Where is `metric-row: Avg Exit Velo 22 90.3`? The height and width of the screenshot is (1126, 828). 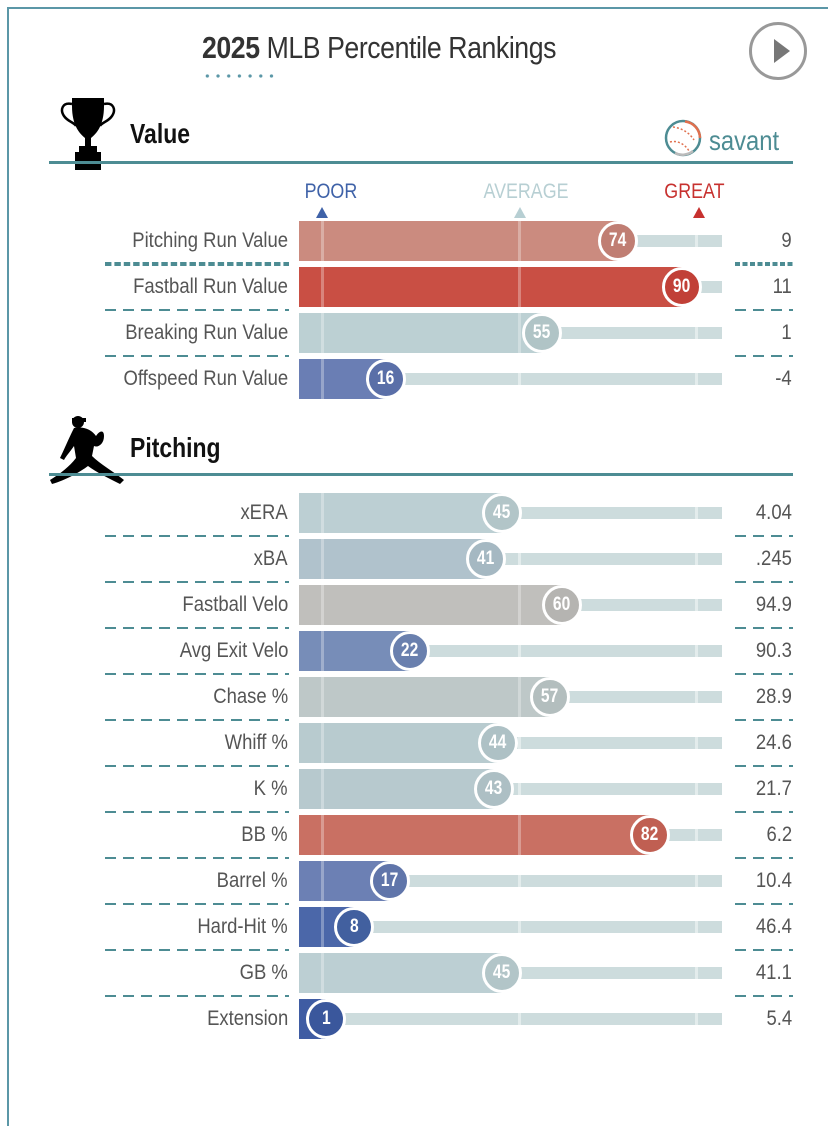 metric-row: Avg Exit Velo 22 90.3 is located at coordinates (414, 654).